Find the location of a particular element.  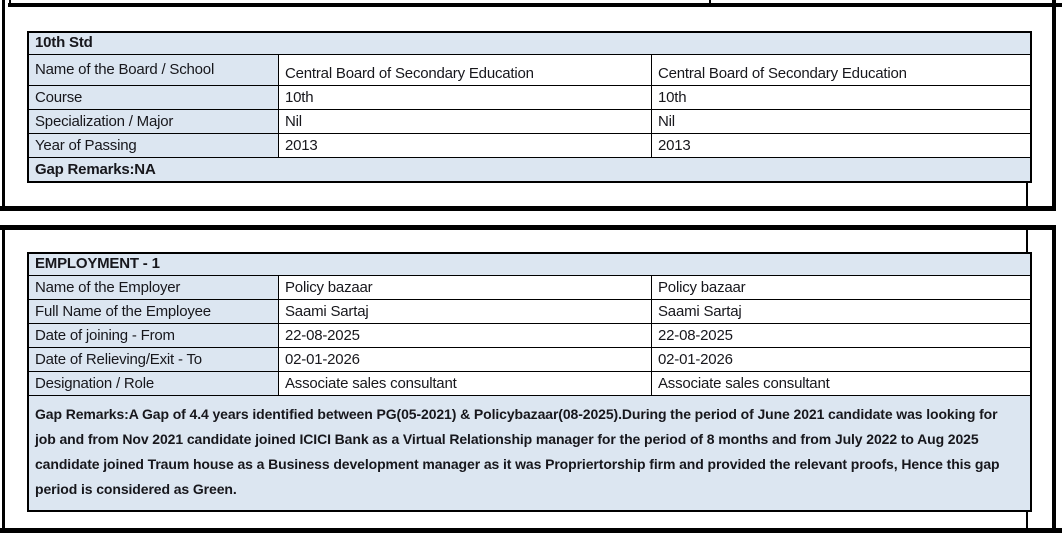

employment-table-title: EMPLOYMENT - 1 is located at coordinates (97, 263).